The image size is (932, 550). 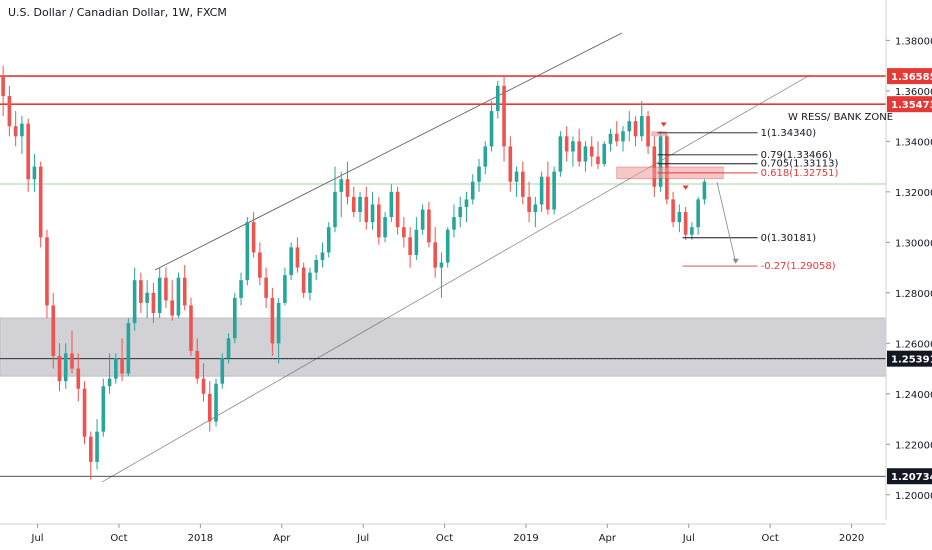 I want to click on fib-top-rect, so click(x=659, y=134).